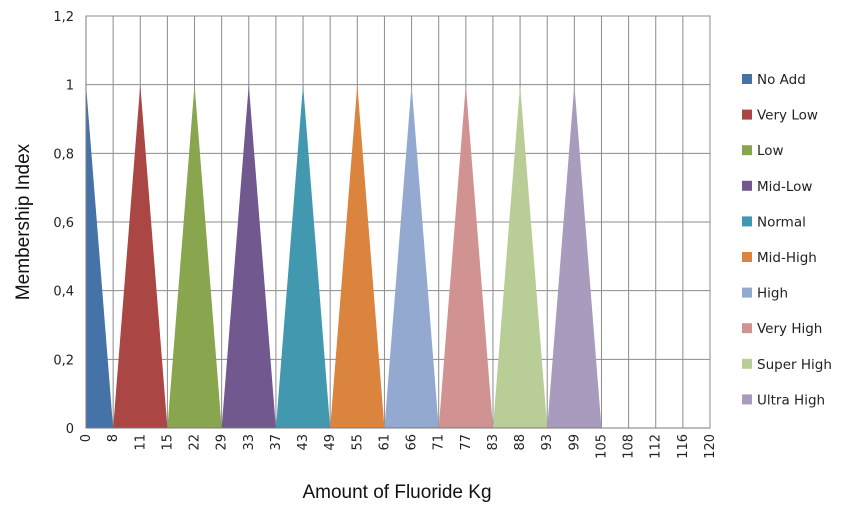 Image resolution: width=845 pixels, height=505 pixels. What do you see at coordinates (140, 256) in the screenshot?
I see `series-area-very-low` at bounding box center [140, 256].